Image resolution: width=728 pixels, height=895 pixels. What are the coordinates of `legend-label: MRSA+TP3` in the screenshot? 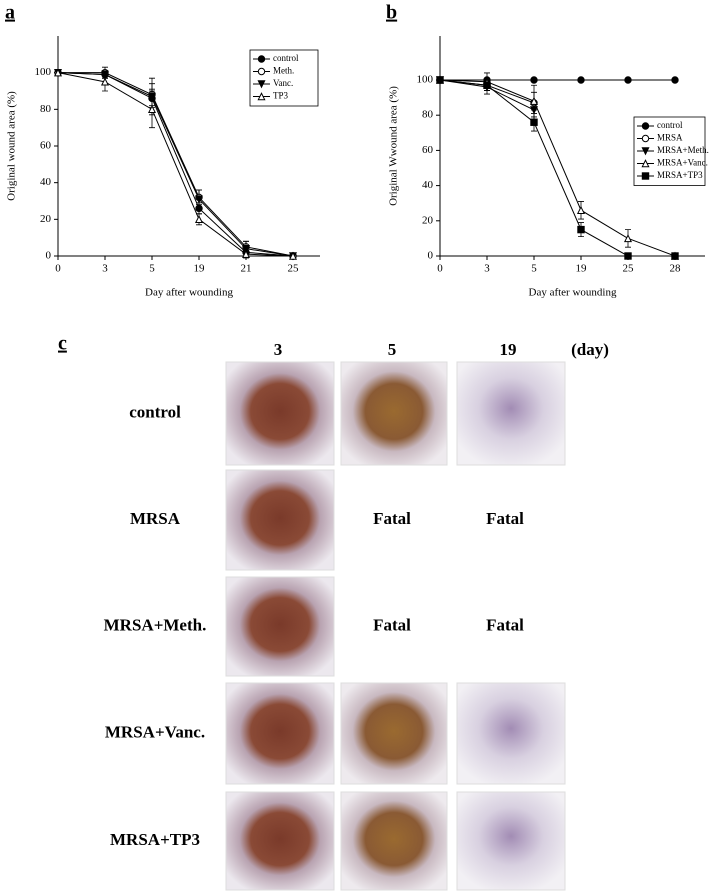 It's located at (680, 175).